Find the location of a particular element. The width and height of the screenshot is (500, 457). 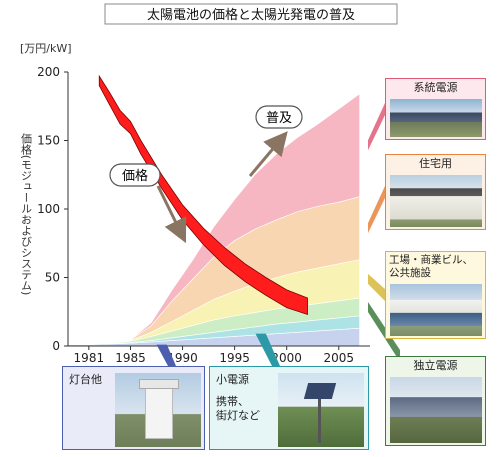

chart-title: 太陽電池の価格と太陽光発電の普及 is located at coordinates (251, 15).